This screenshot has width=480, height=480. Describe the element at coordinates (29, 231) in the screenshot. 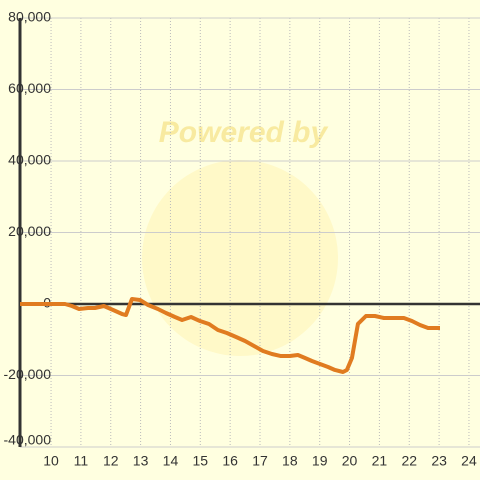

I see `y-tick-label: 20,000` at that location.